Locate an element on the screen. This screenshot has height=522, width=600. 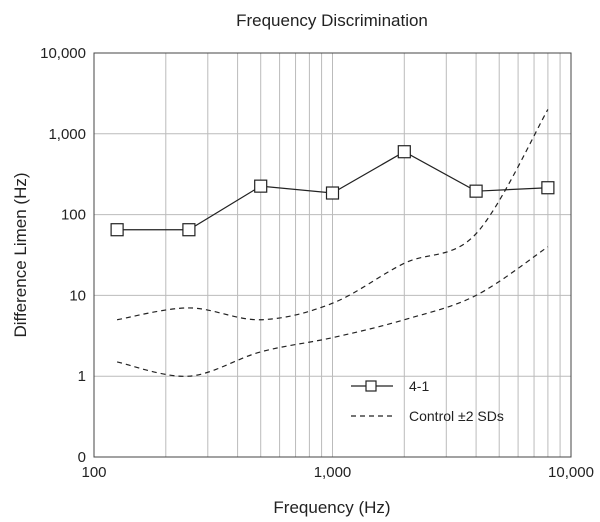
y-tick-label: 0 is located at coordinates (82, 457).